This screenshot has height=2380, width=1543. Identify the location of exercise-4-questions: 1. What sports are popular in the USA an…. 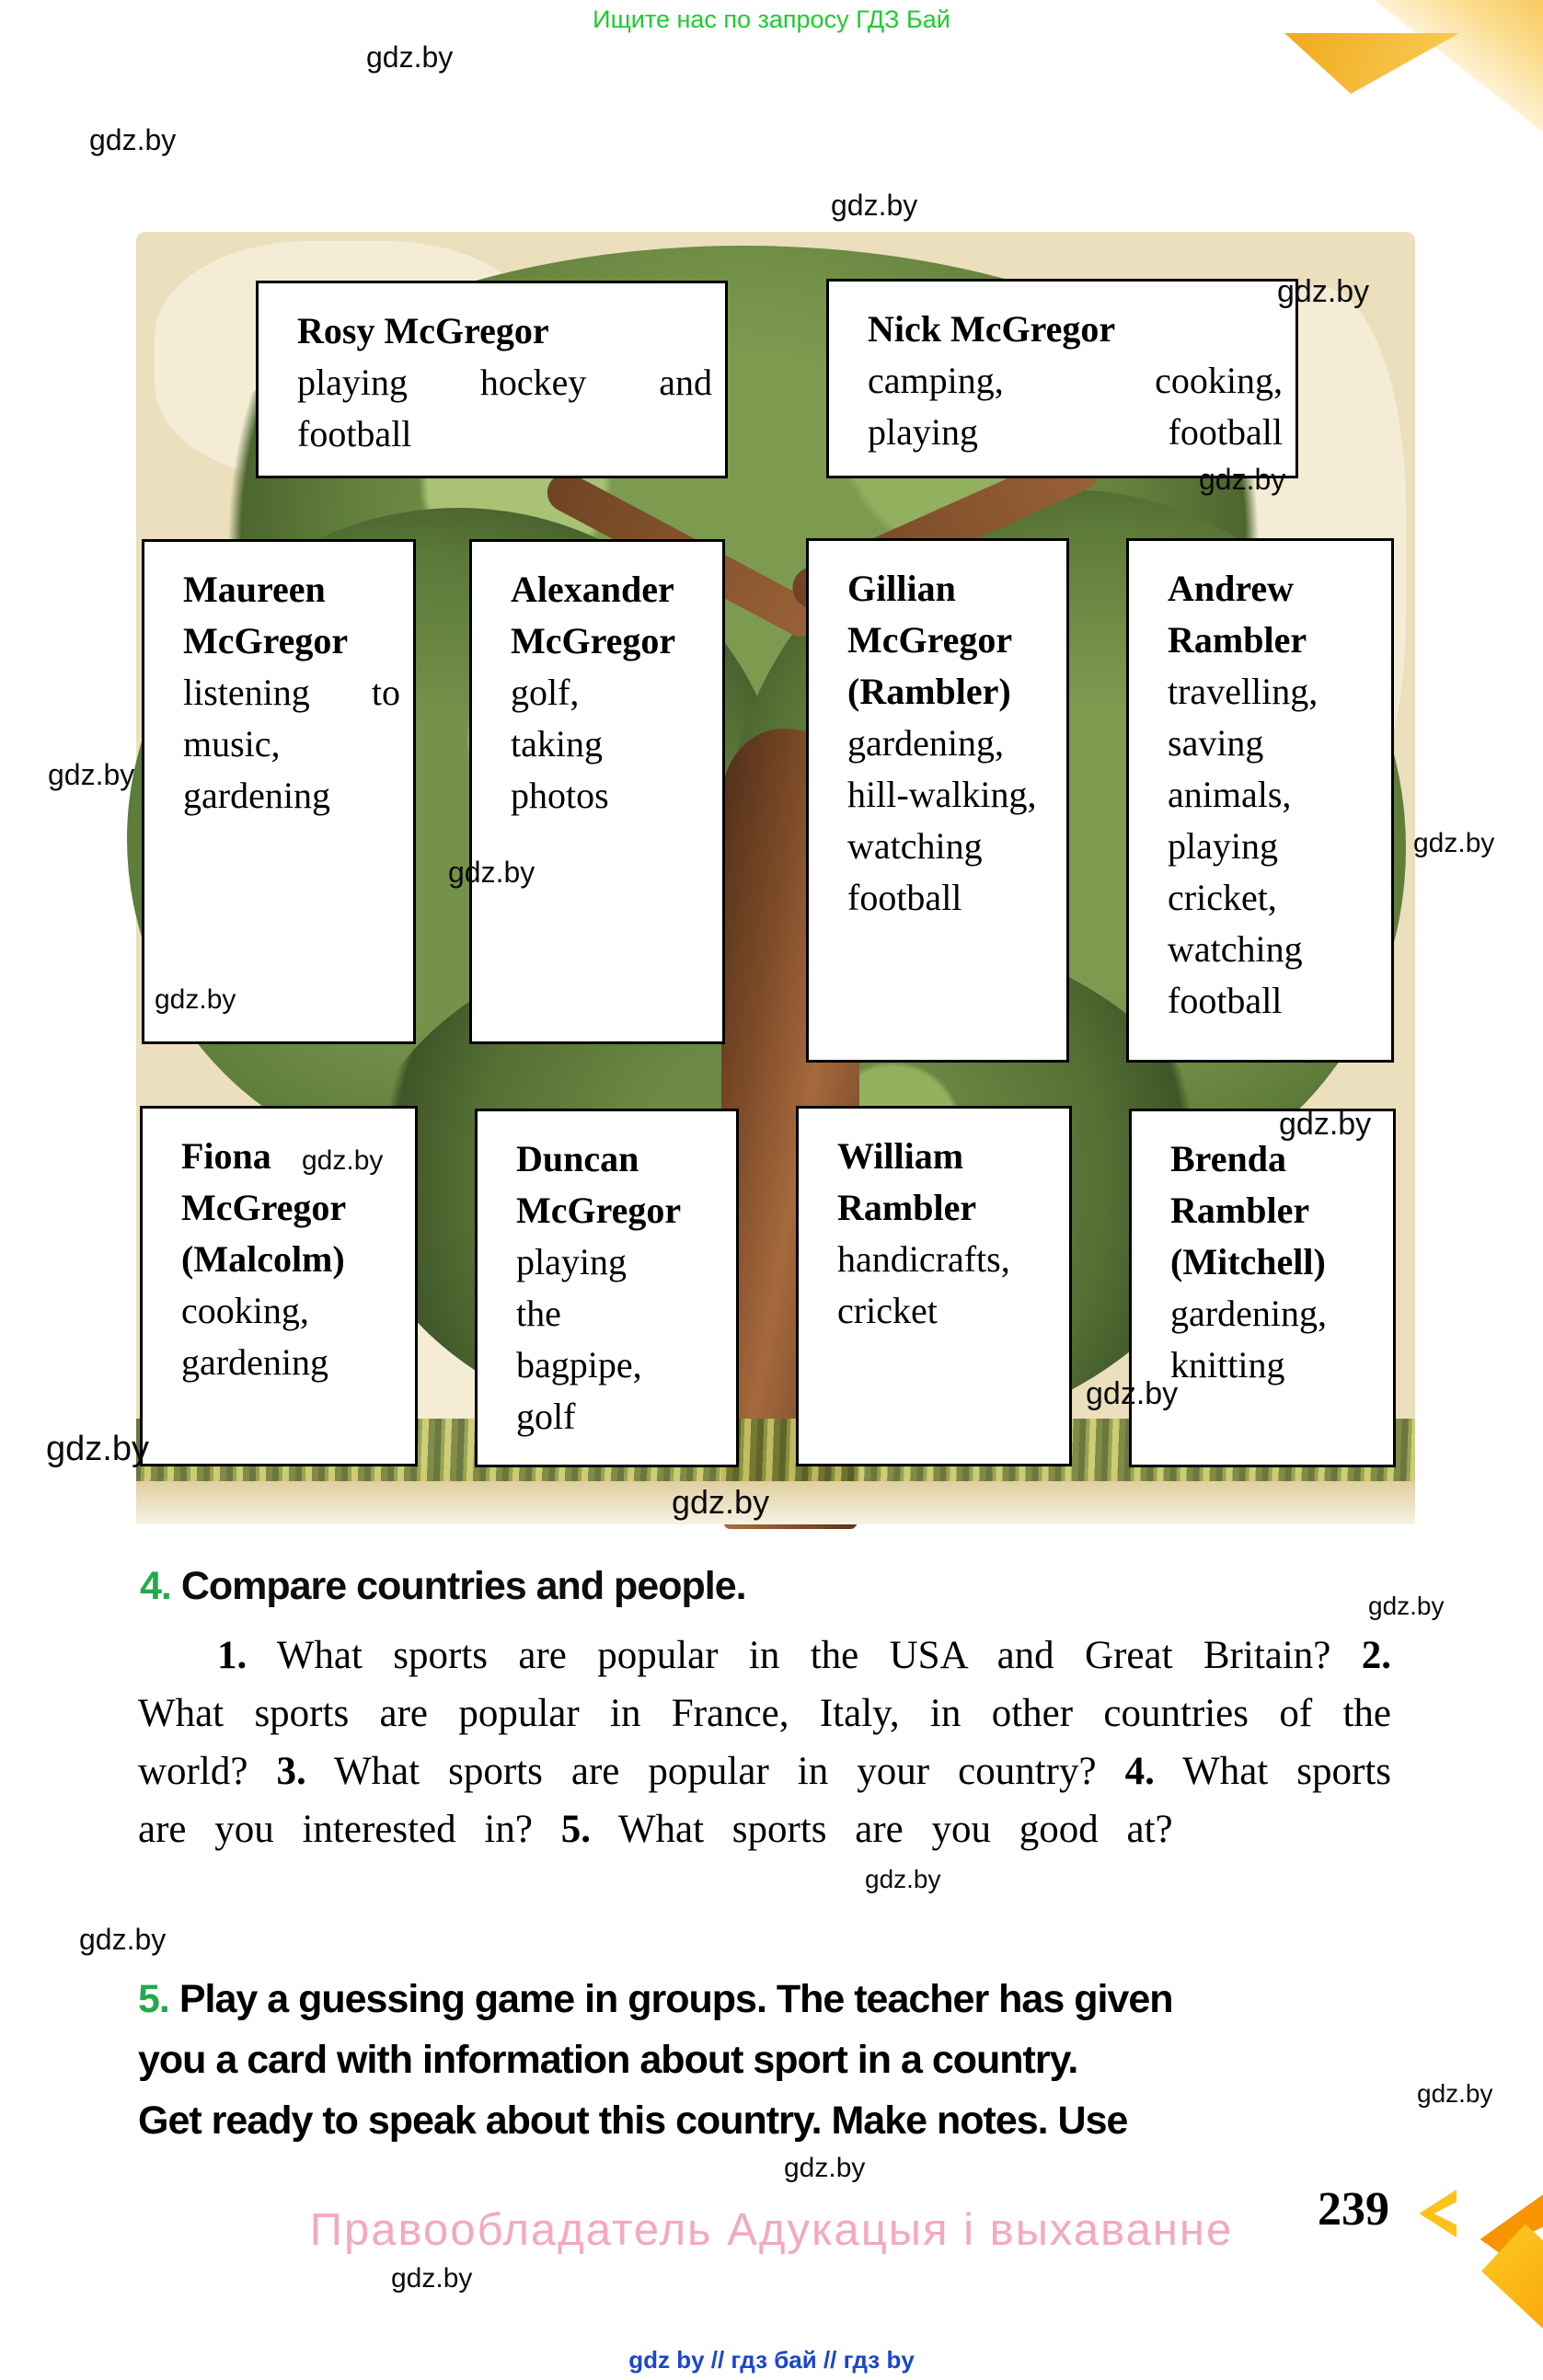
(765, 1742).